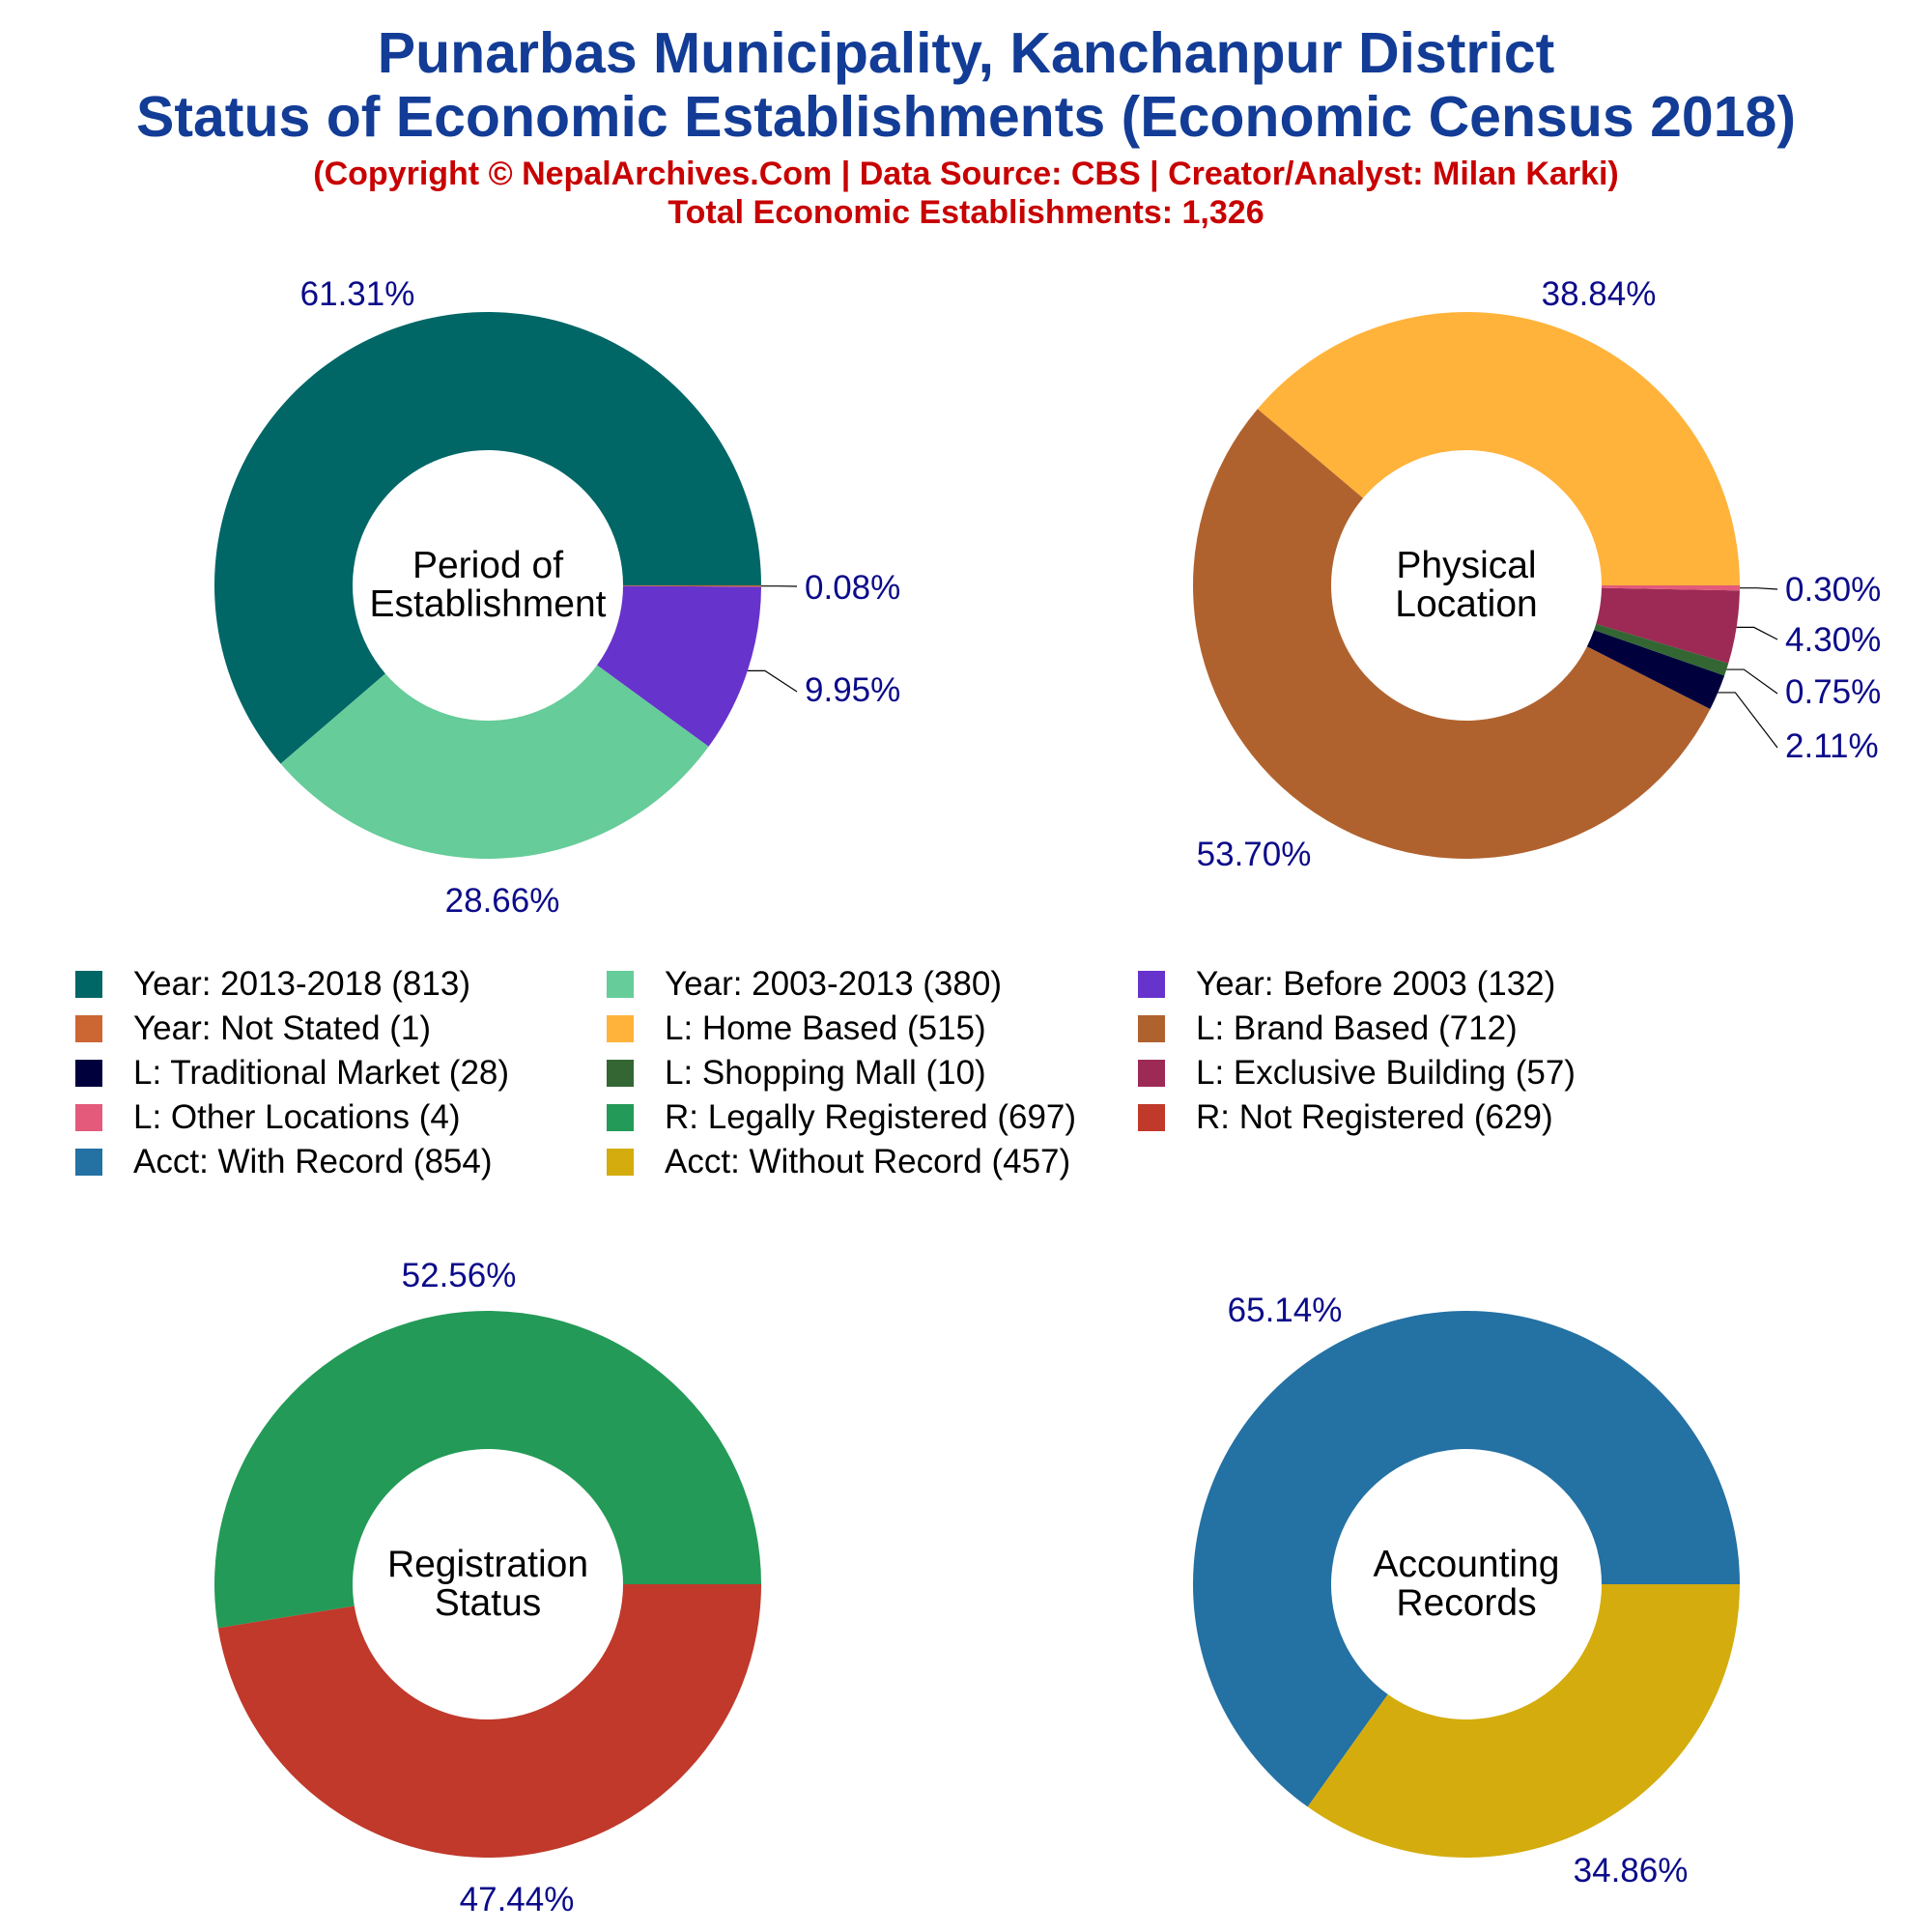 This screenshot has width=1932, height=1932. I want to click on percent-label: 0.30%, so click(1833, 590).